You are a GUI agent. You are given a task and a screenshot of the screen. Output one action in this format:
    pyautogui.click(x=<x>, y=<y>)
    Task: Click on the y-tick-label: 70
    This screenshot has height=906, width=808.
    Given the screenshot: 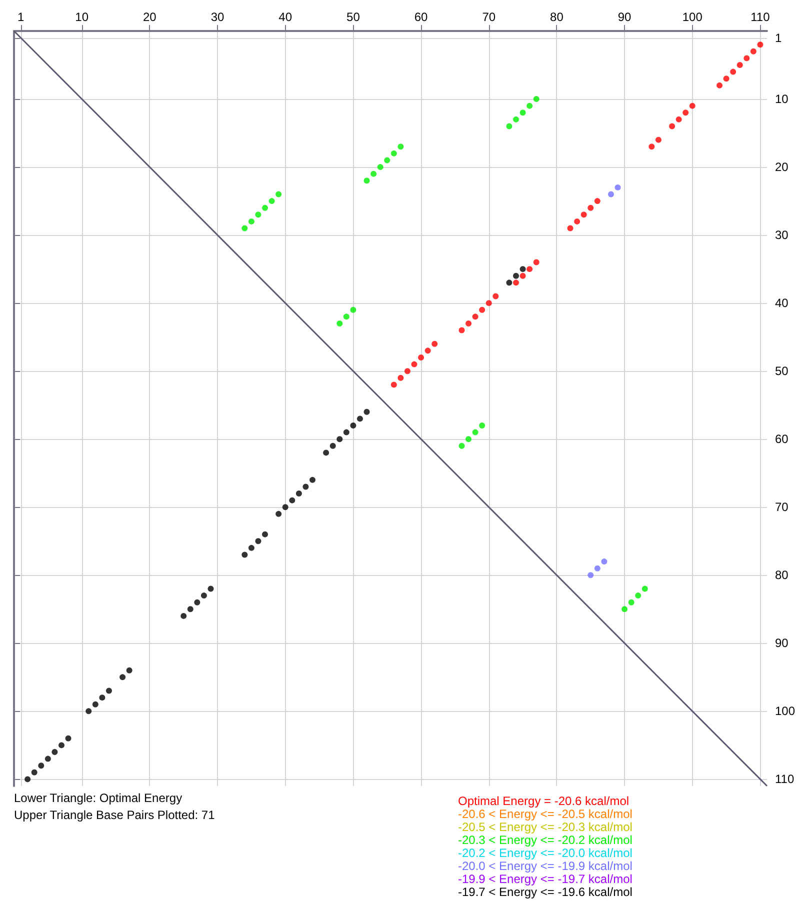 What is the action you would take?
    pyautogui.click(x=782, y=507)
    